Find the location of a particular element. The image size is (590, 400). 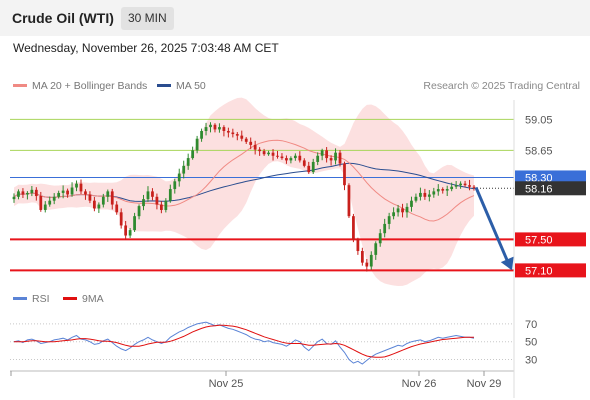

rsi-tick-50: 50 is located at coordinates (531, 343).